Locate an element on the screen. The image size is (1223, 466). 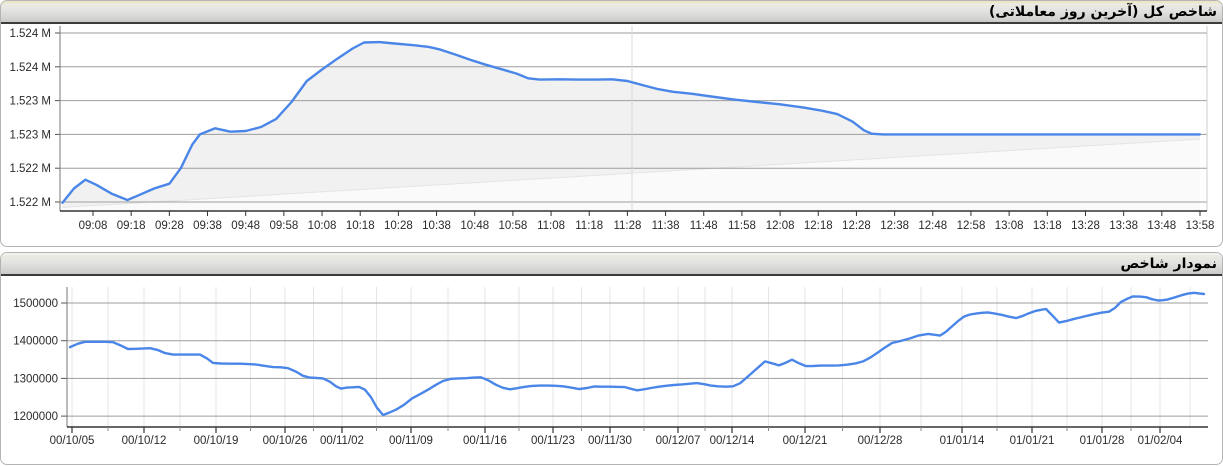
intraday-panel-header: شاخص کل (آخرین روز معاملاتی) is located at coordinates (611, 12).